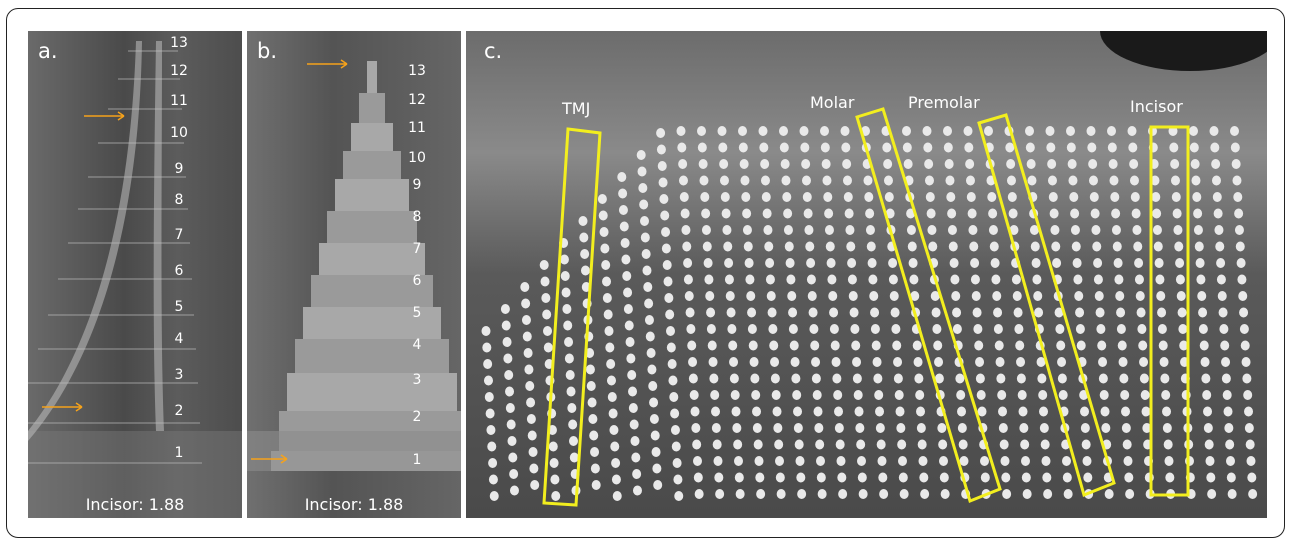 The image size is (1293, 538). I want to click on step-label: 11, so click(179, 101).